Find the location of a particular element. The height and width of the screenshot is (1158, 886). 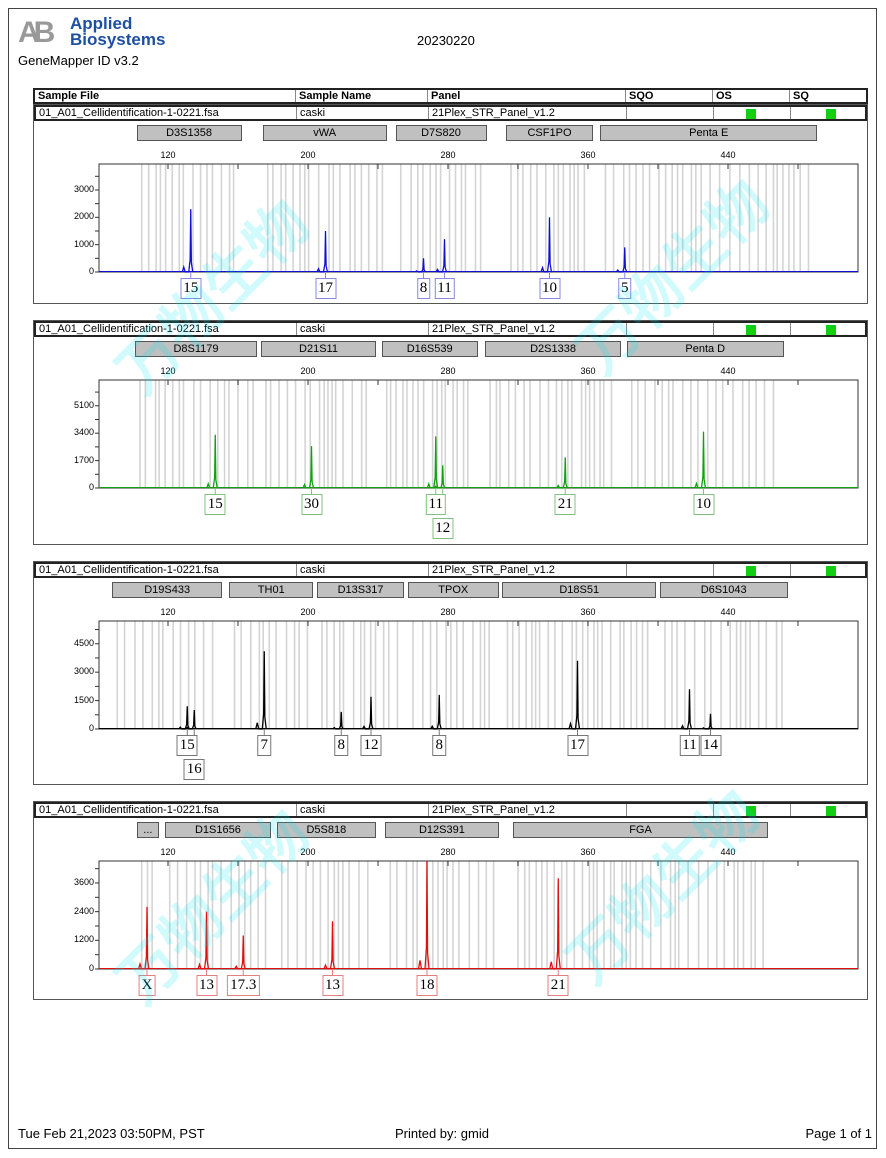

allele-label: 5 is located at coordinates (625, 288).